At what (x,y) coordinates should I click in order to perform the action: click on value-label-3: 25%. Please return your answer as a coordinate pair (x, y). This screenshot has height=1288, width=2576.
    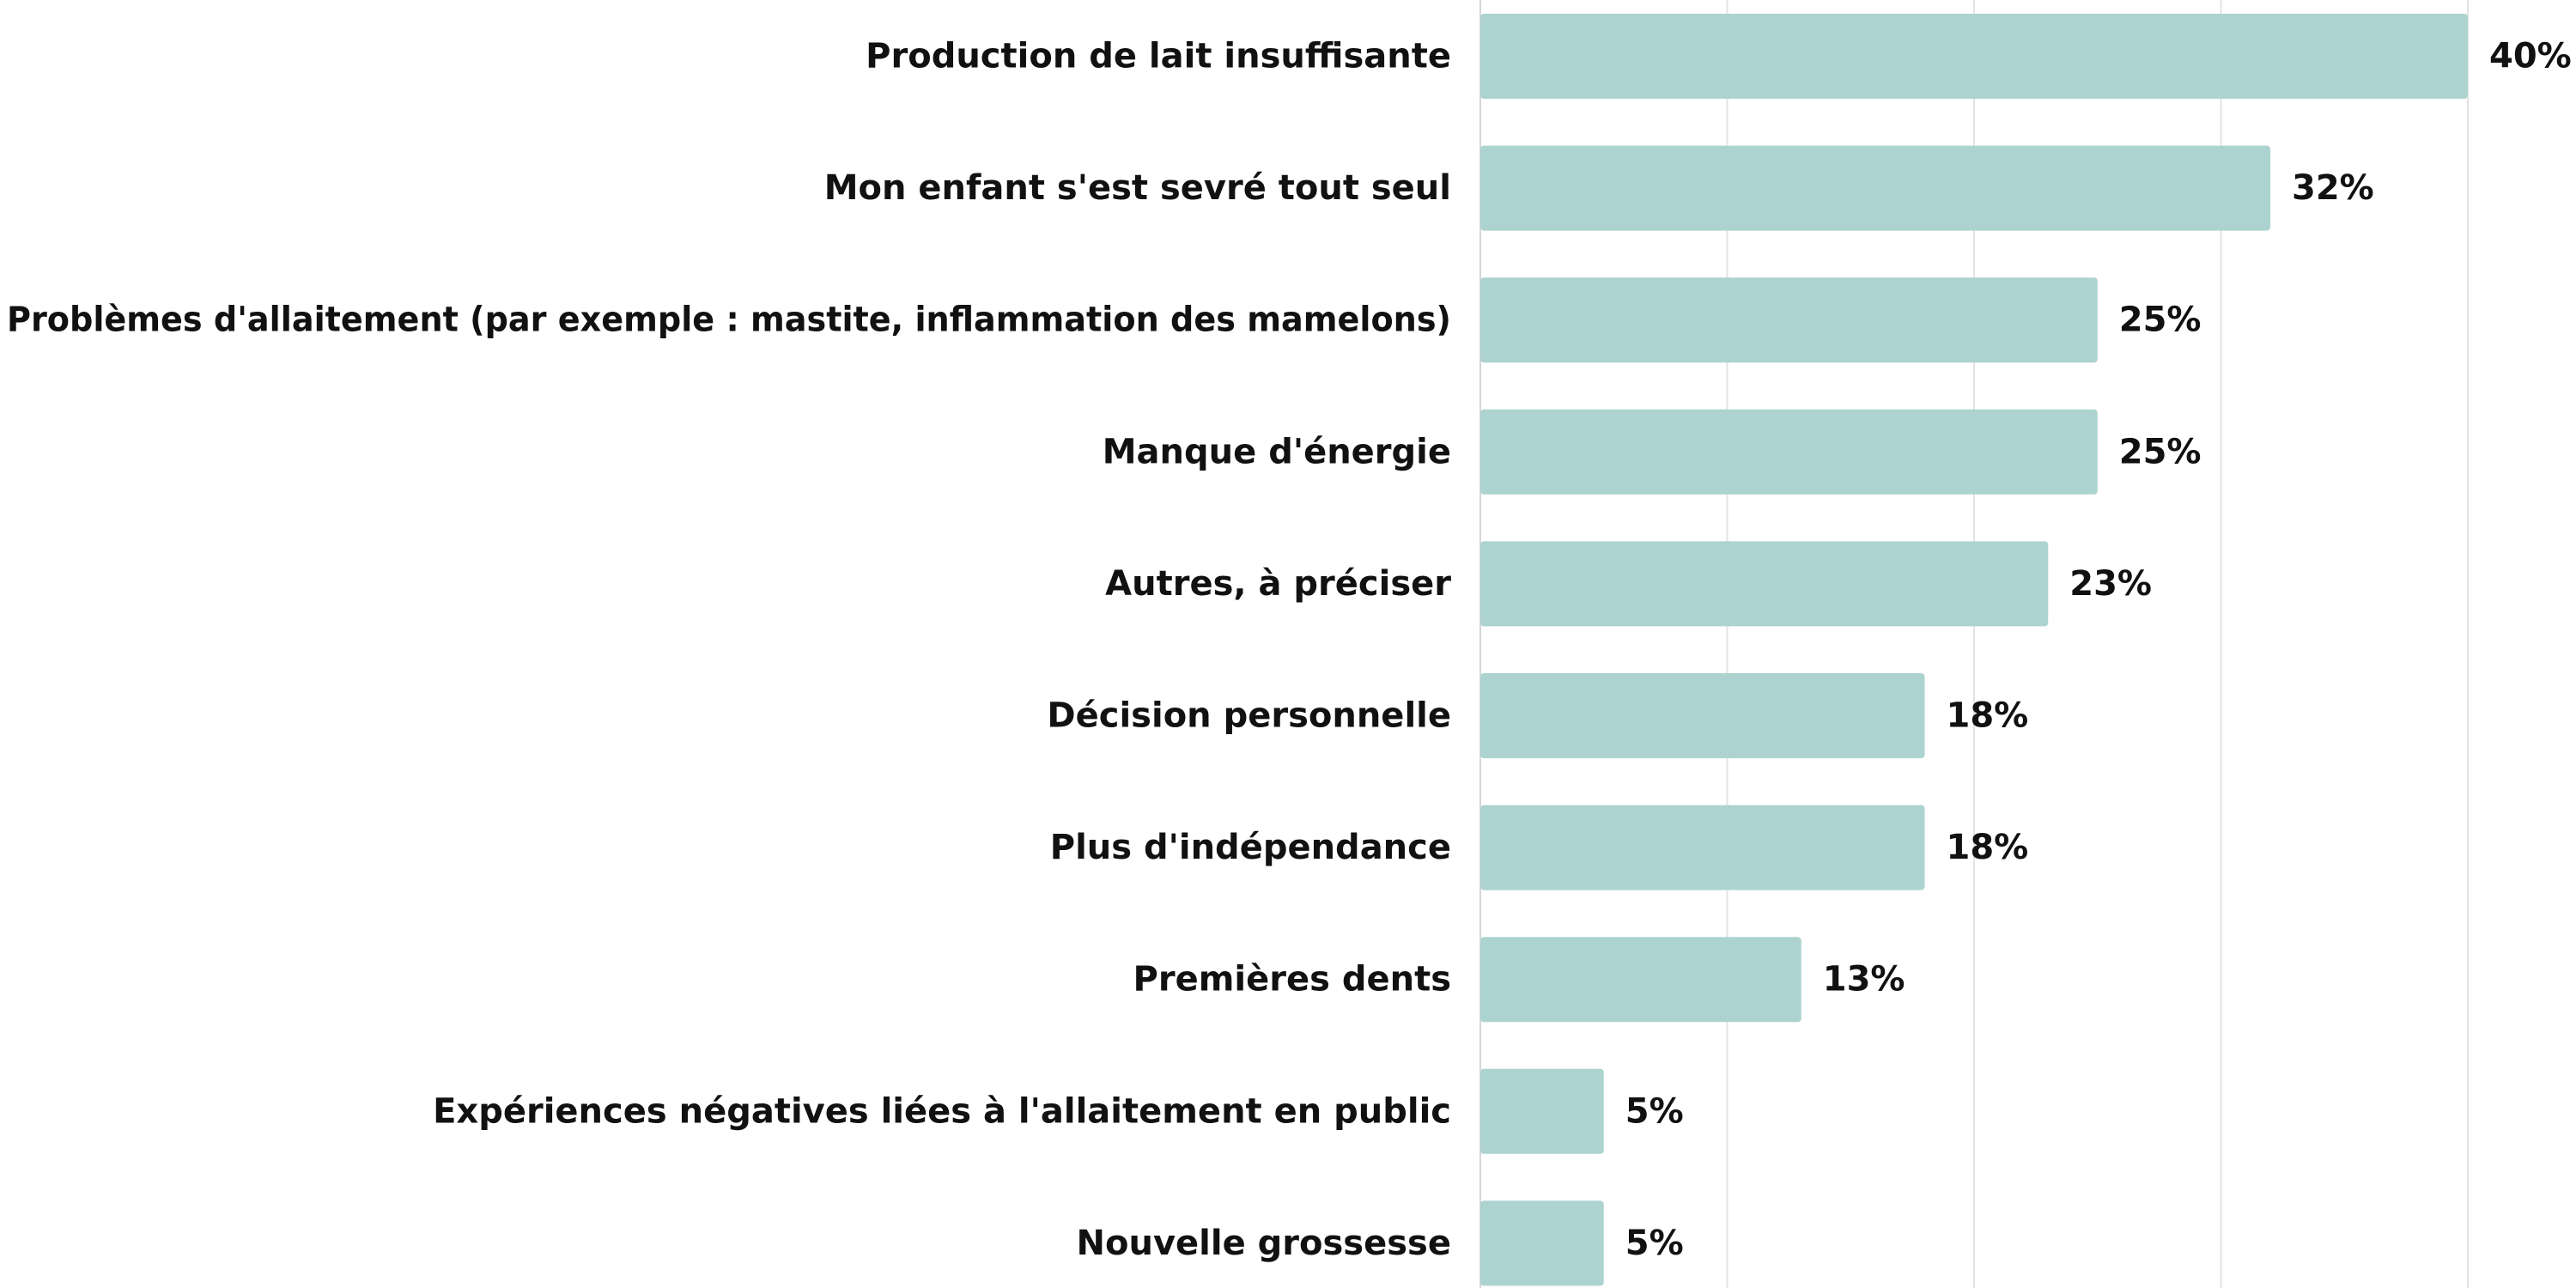
    Looking at the image, I should click on (2160, 321).